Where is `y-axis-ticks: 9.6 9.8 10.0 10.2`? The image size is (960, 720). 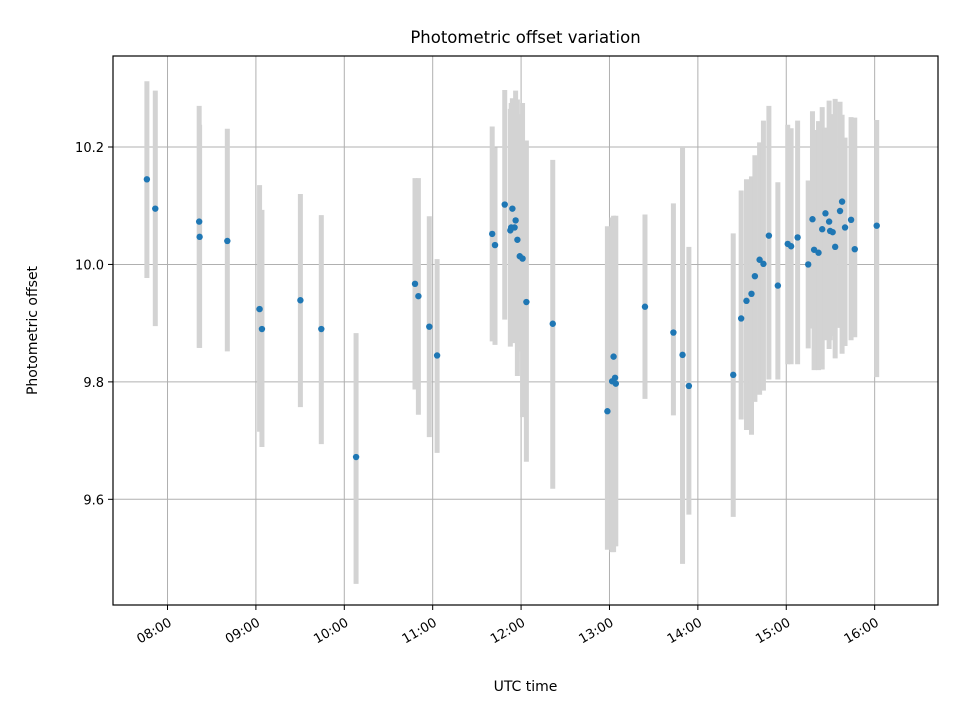
y-axis-ticks: 9.6 9.8 10.0 10.2 is located at coordinates (94, 324).